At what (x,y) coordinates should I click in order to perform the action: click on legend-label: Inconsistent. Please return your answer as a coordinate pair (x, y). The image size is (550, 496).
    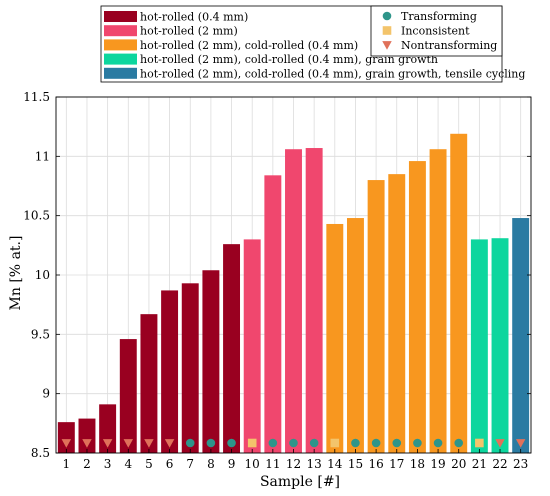
    Looking at the image, I should click on (435, 31).